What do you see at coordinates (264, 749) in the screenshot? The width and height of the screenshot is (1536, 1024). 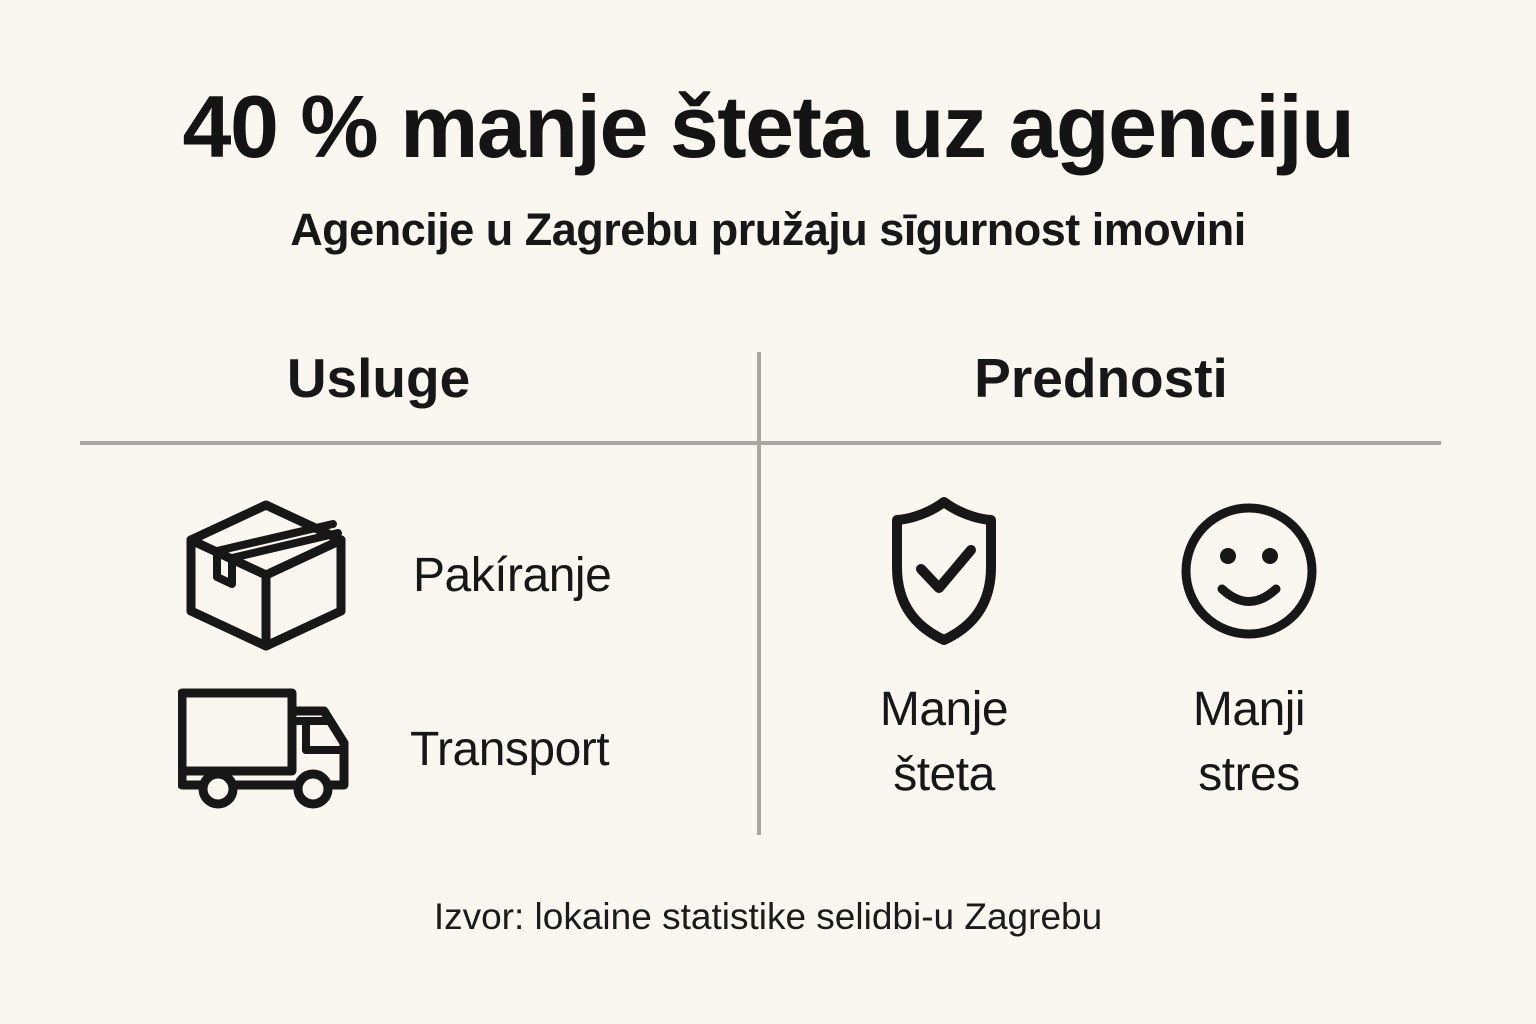 I see `truck-icon` at bounding box center [264, 749].